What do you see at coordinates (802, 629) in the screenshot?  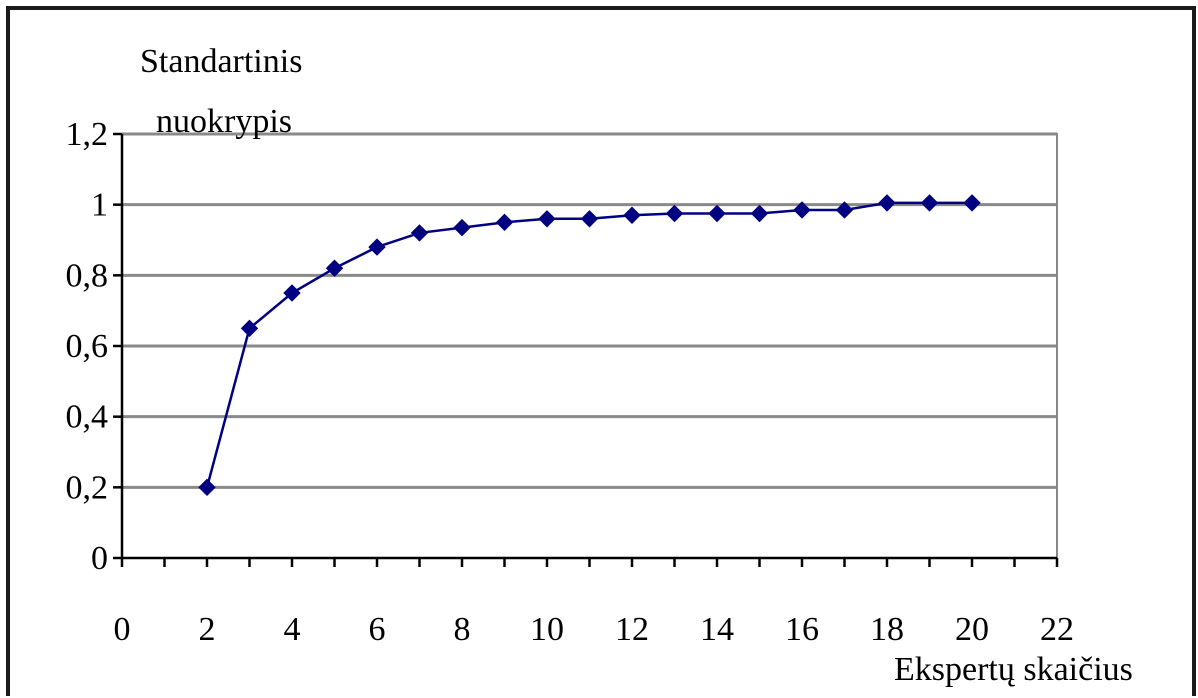 I see `x-tick-label: 16` at bounding box center [802, 629].